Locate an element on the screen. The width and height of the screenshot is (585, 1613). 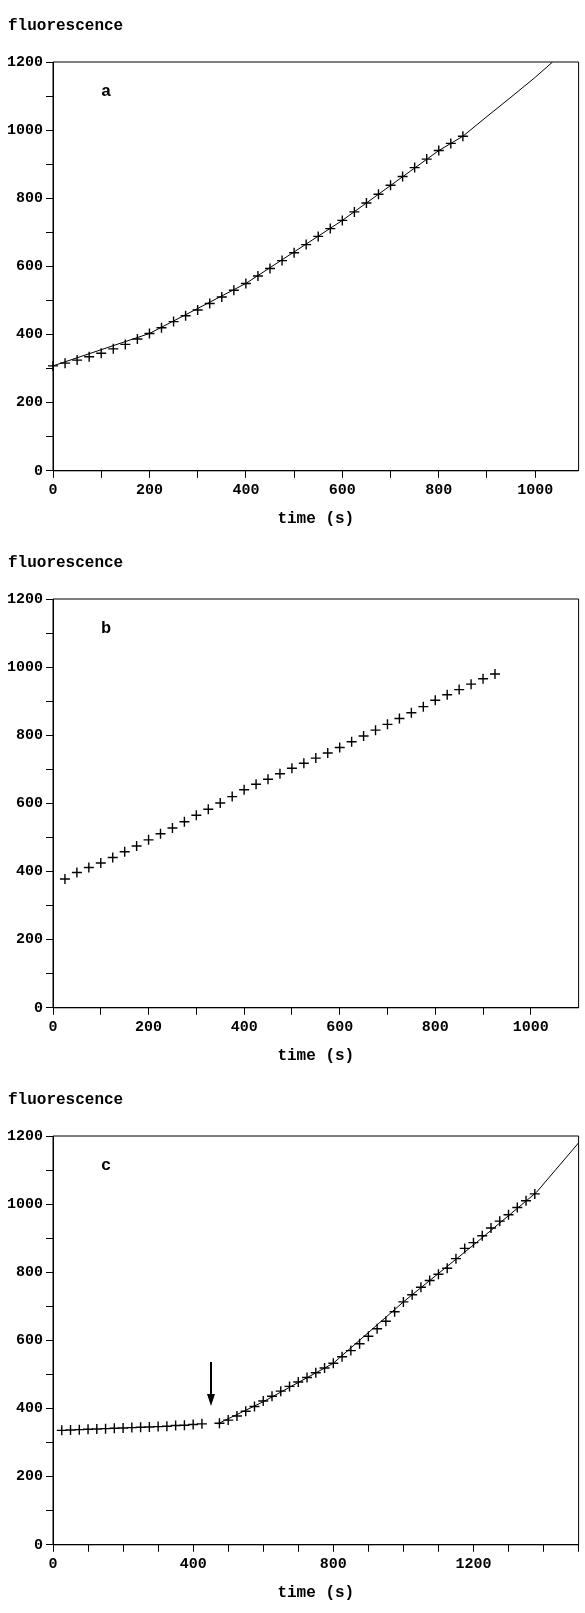
x-tick-label: 200 is located at coordinates (149, 1027).